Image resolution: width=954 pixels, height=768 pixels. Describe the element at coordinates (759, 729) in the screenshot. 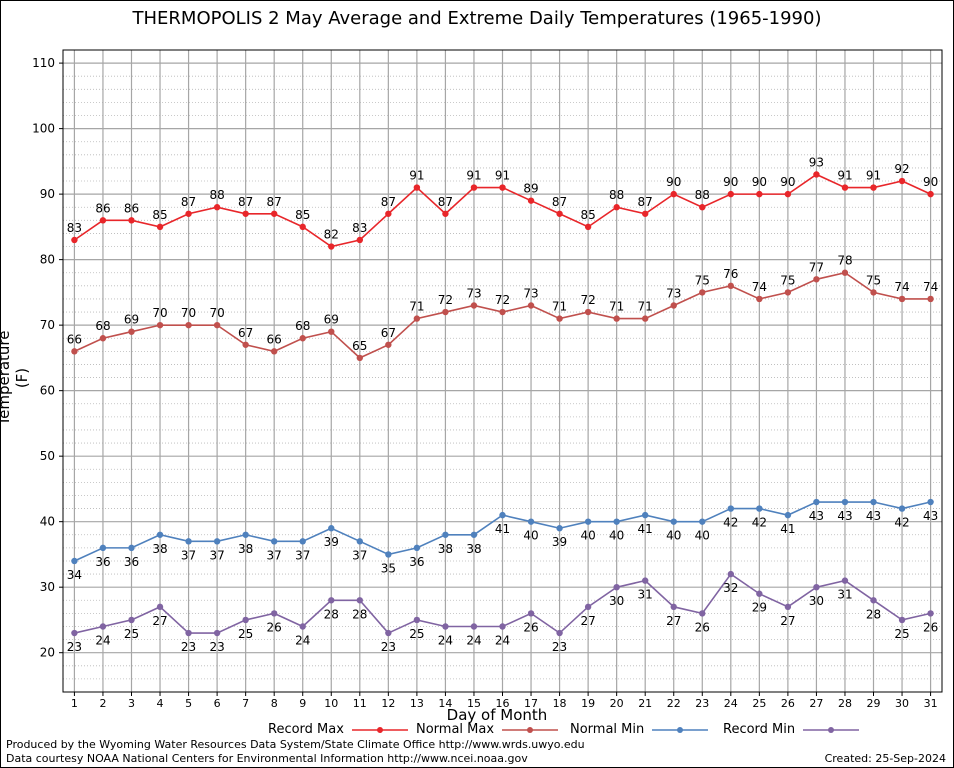

I see `legend-label: Record Min` at that location.